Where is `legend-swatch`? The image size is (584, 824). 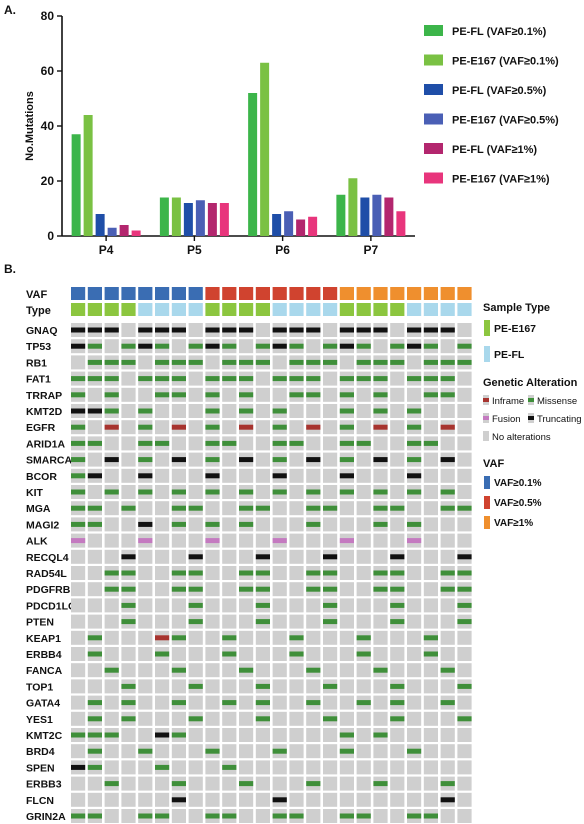 legend-swatch is located at coordinates (433, 89).